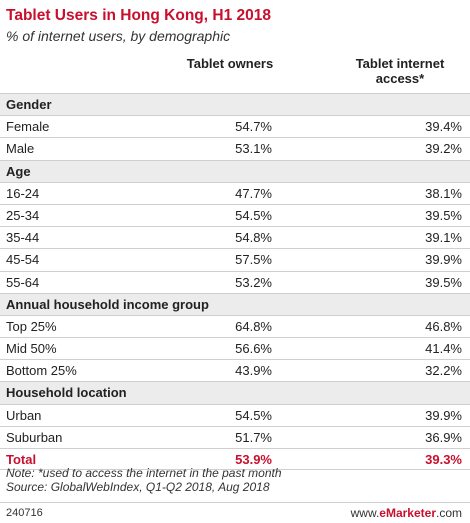 The width and height of the screenshot is (470, 523). I want to click on section-header: Annual household income group, so click(235, 303).